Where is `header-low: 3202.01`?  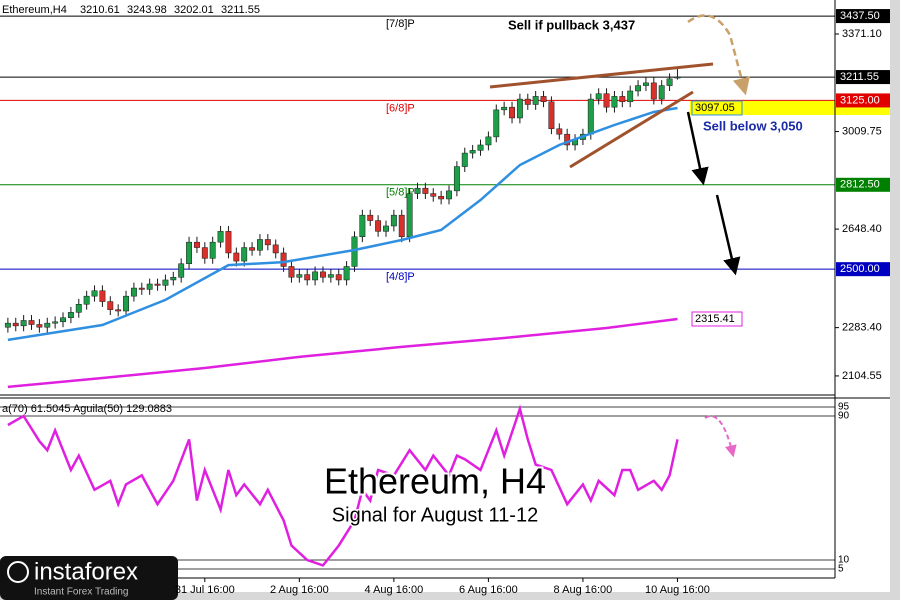 header-low: 3202.01 is located at coordinates (194, 10).